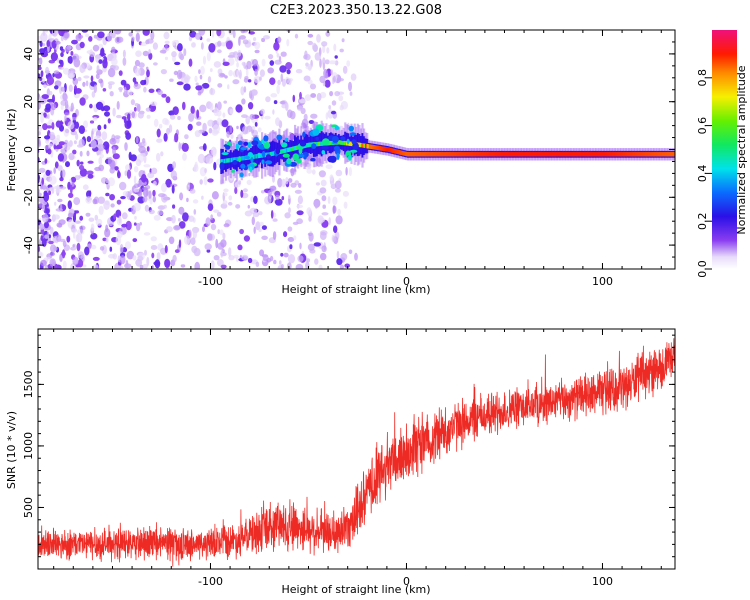 This screenshot has width=750, height=600. Describe the element at coordinates (11, 450) in the screenshot. I see `snr-y-axis-title: SNR (10 * v/v)` at that location.